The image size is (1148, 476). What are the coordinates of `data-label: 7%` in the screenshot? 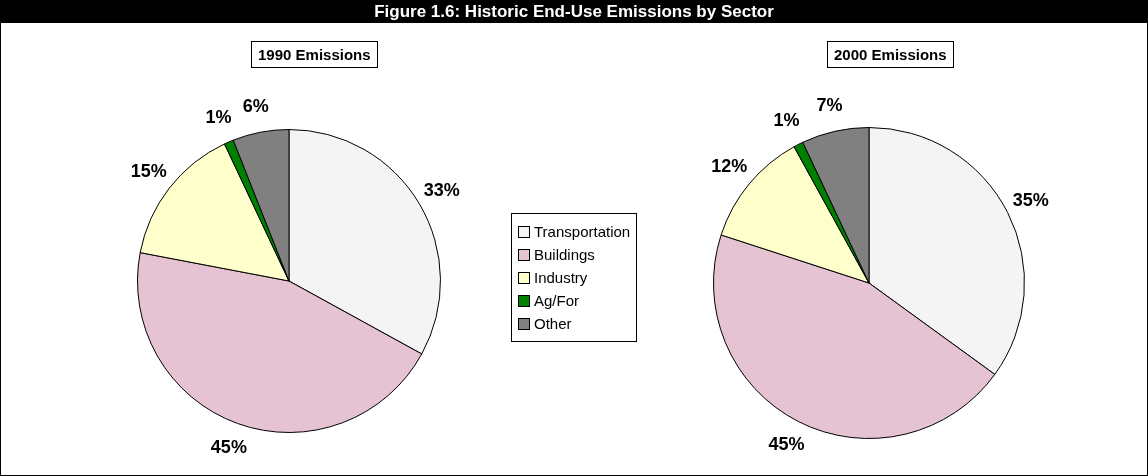 It's located at (829, 104).